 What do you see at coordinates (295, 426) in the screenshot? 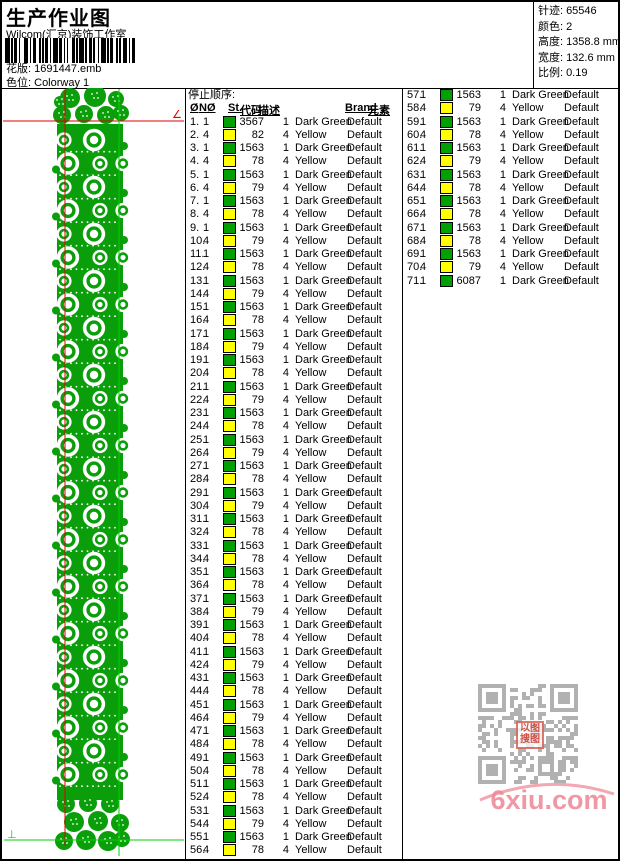
I see `table-row: 24. 4 78 4 Yellow Default` at bounding box center [295, 426].